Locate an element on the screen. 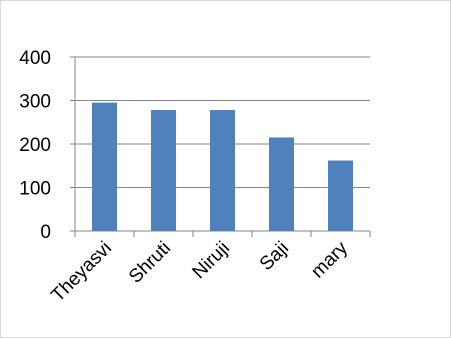 This screenshot has height=339, width=451. bar-theyasvi is located at coordinates (104, 166).